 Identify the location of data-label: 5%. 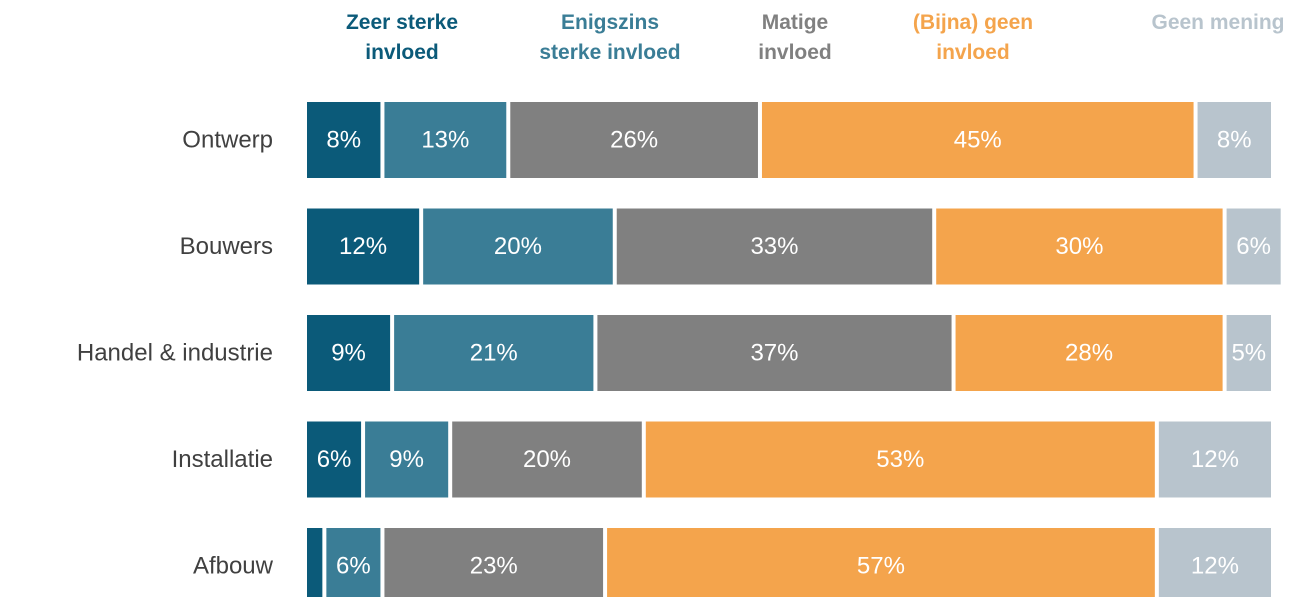
(1248, 353).